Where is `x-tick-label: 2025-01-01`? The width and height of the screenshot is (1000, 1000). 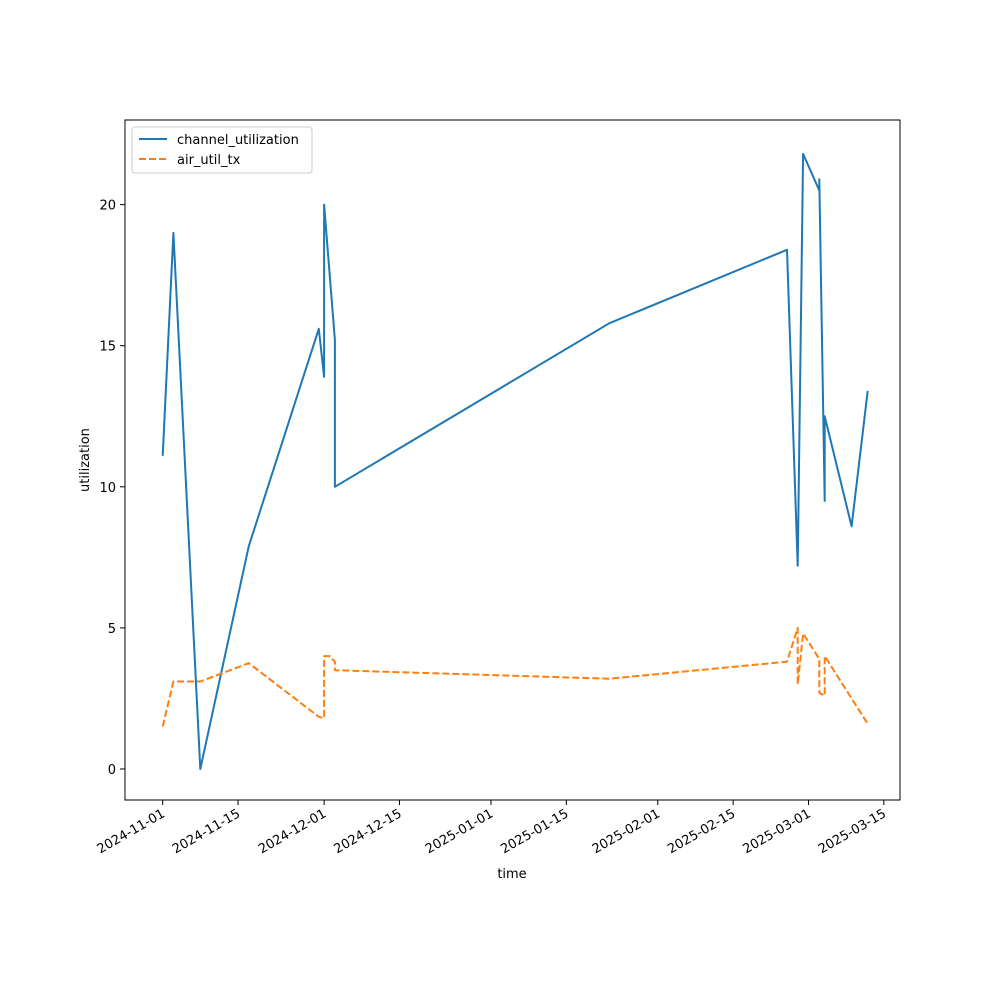
x-tick-label: 2025-01-01 is located at coordinates (459, 831).